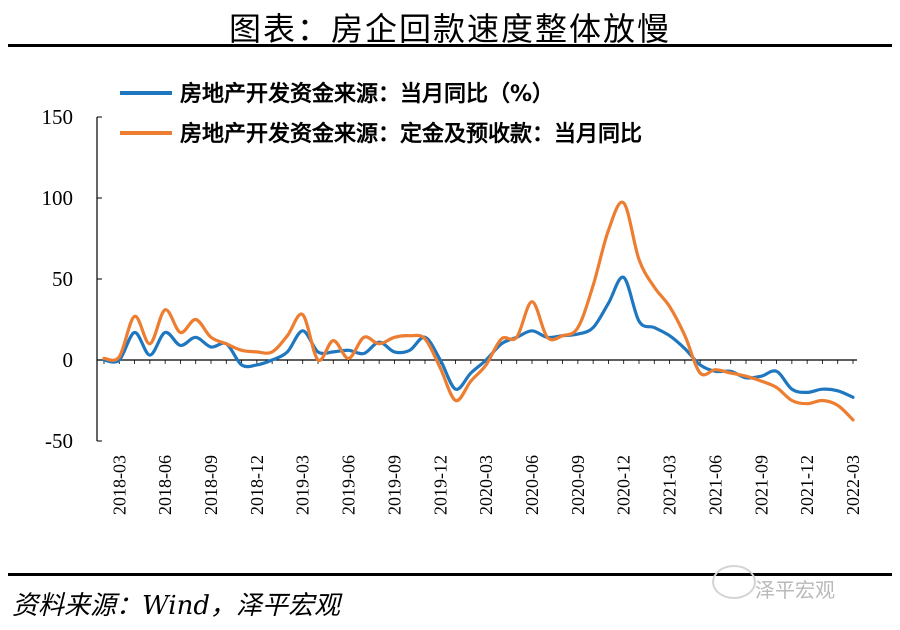 The width and height of the screenshot is (900, 630). I want to click on x-tick-label: 2019-09, so click(394, 485).